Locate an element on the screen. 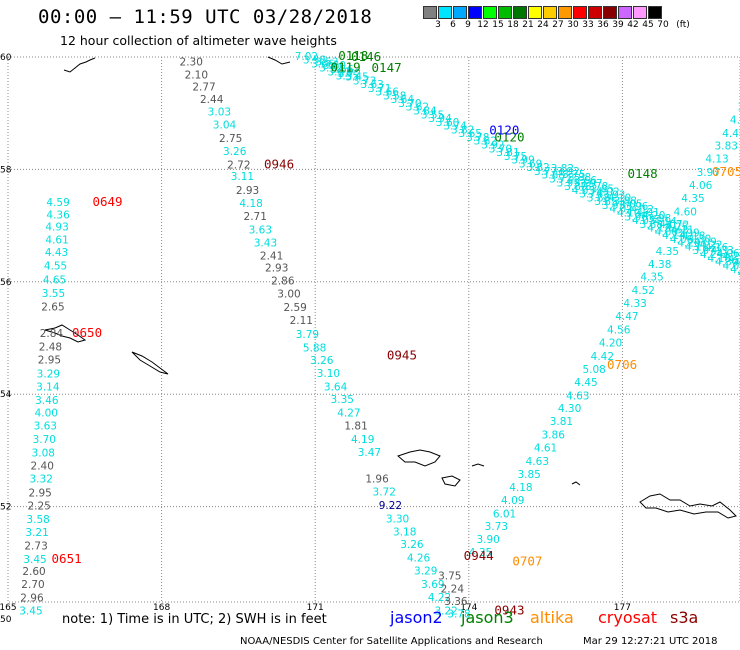  lon-tick-label: 165 is located at coordinates (8, 608).